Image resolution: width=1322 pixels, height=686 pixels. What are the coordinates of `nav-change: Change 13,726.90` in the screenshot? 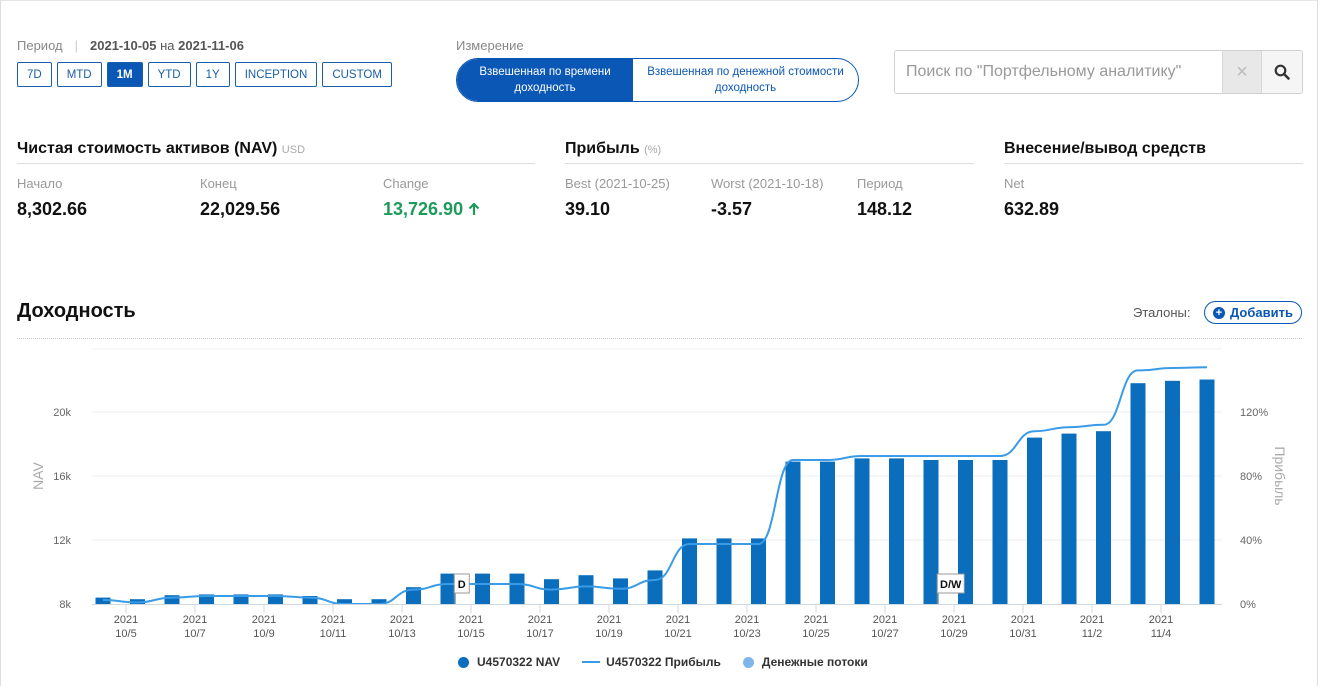 It's located at (431, 198).